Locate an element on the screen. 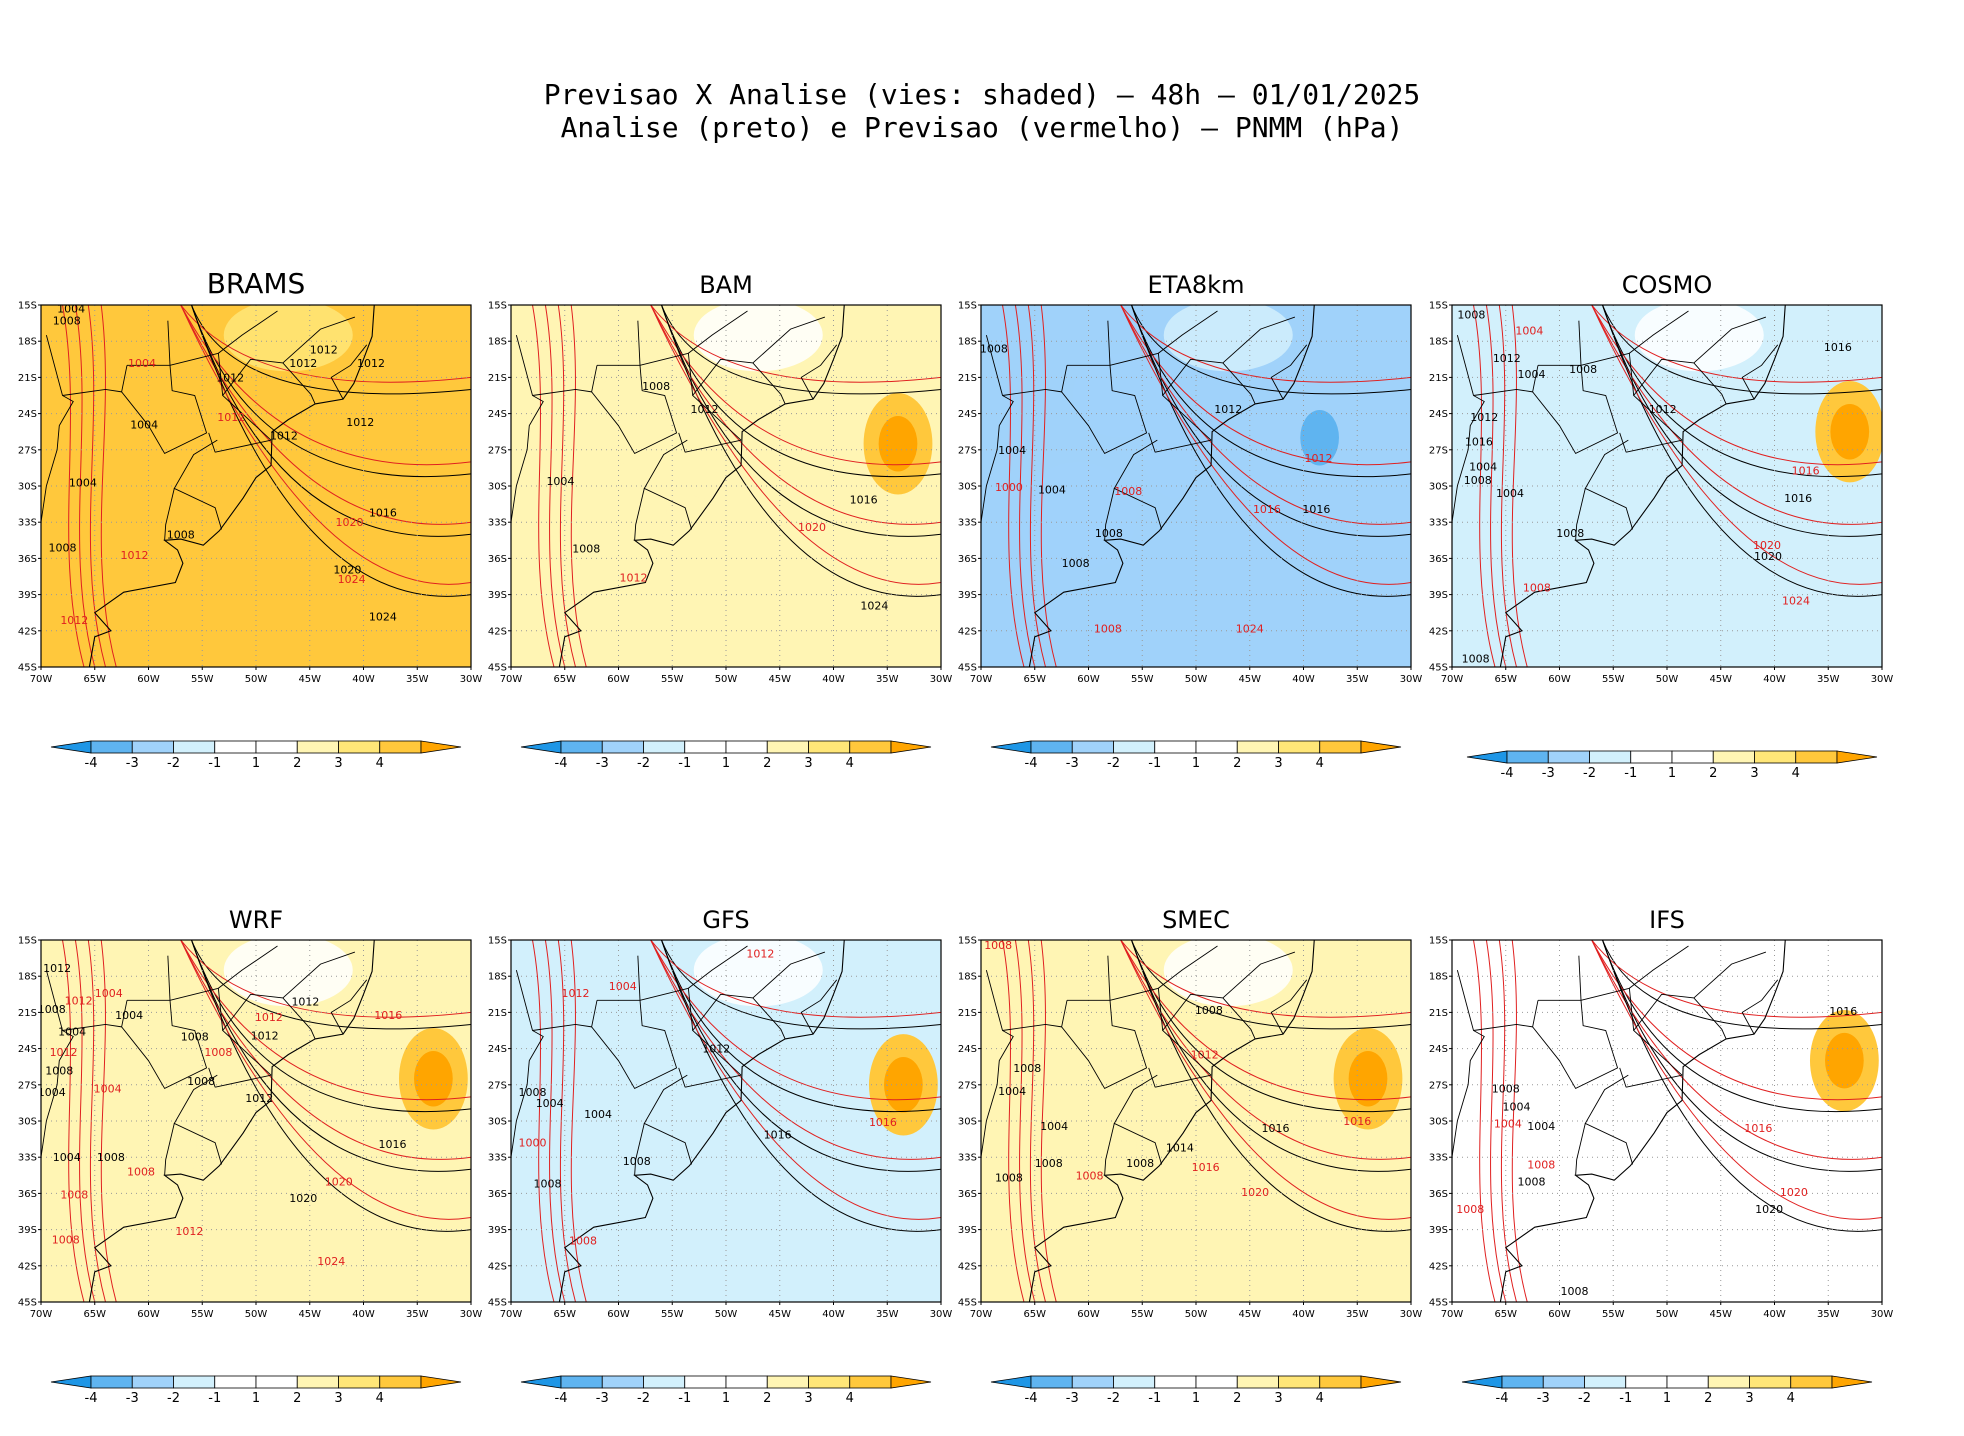  lat-tick-label: 30S is located at coordinates (497, 487).